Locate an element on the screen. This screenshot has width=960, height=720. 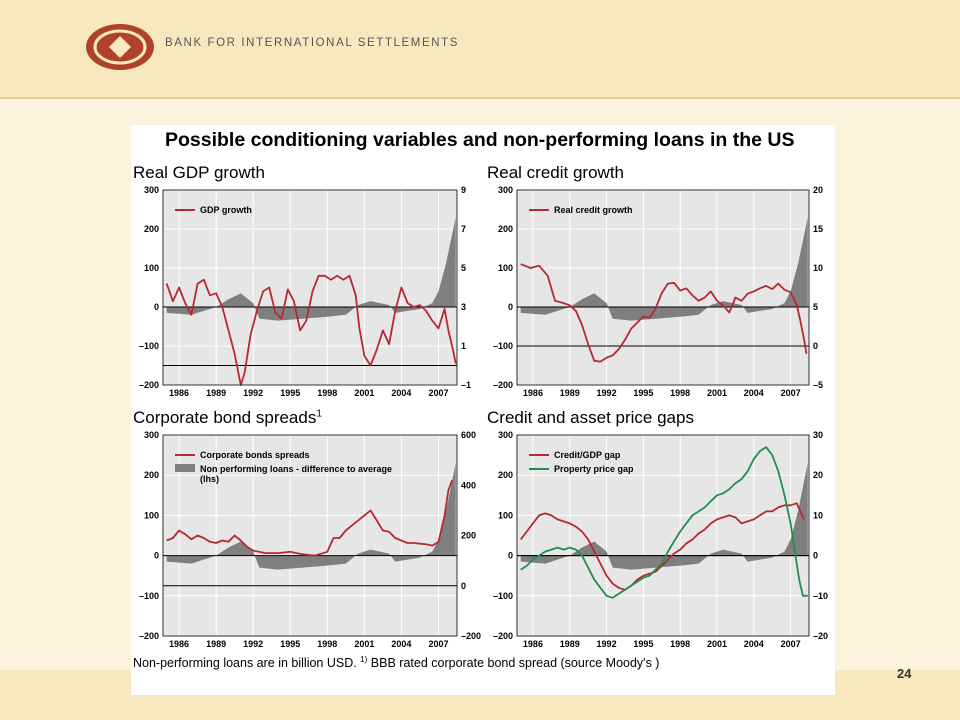
right-tick-label: 15 is located at coordinates (818, 229).